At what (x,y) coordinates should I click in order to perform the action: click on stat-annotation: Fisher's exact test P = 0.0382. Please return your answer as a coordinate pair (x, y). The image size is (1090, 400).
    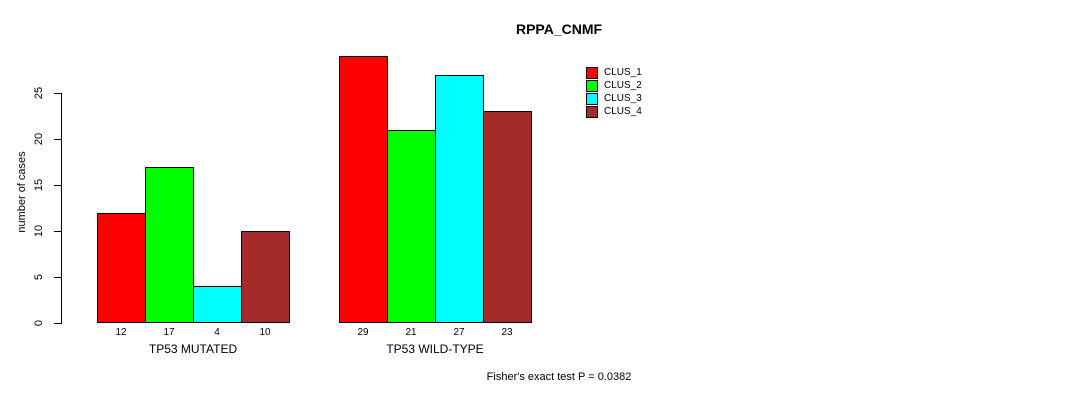
    Looking at the image, I should click on (559, 377).